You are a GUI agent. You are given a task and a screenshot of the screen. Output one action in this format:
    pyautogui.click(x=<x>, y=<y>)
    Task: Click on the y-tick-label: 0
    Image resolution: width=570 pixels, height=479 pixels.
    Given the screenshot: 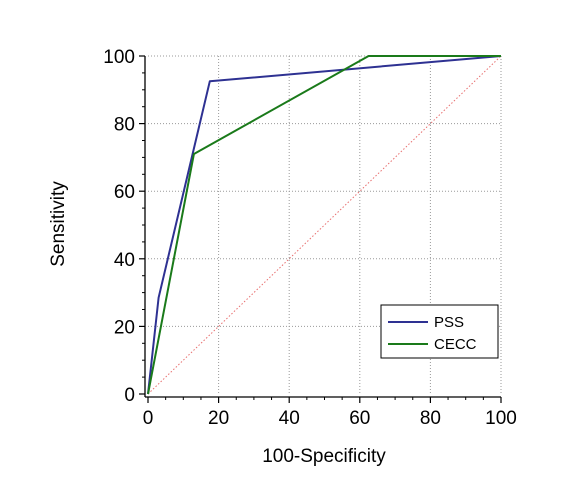 What is the action you would take?
    pyautogui.click(x=129, y=395)
    